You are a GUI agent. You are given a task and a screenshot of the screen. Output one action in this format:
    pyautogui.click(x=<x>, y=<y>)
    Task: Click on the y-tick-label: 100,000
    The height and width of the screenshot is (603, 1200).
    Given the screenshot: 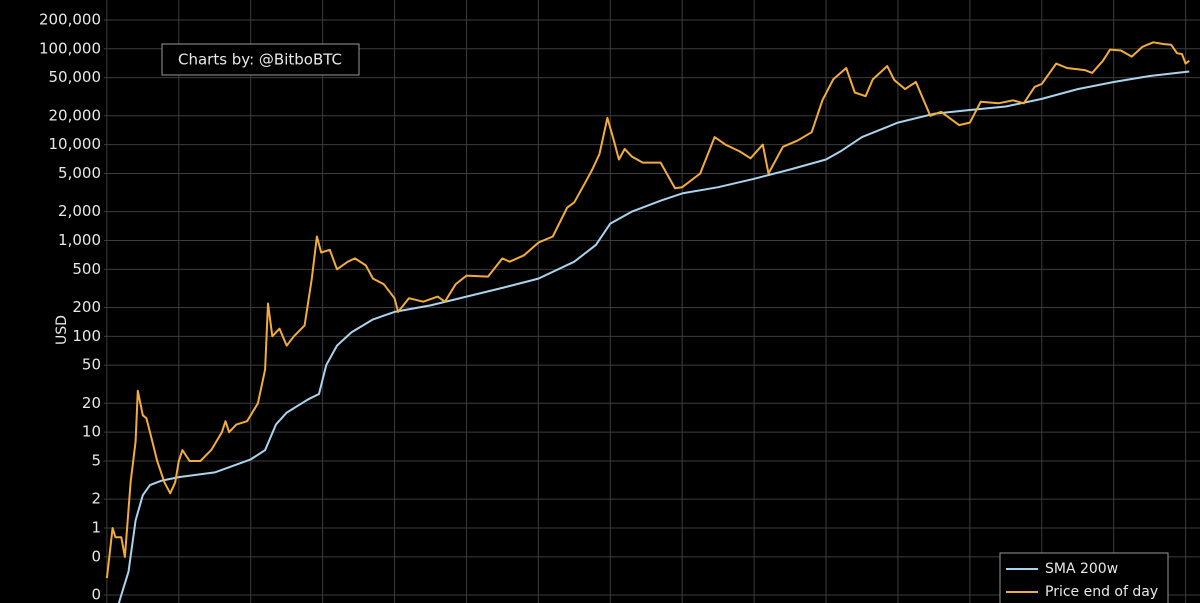 What is the action you would take?
    pyautogui.click(x=70, y=48)
    